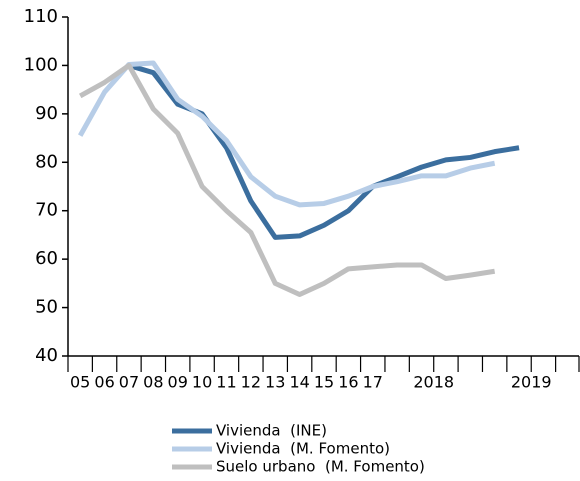  Describe the element at coordinates (104, 382) in the screenshot. I see `x-tick-label: 06` at that location.